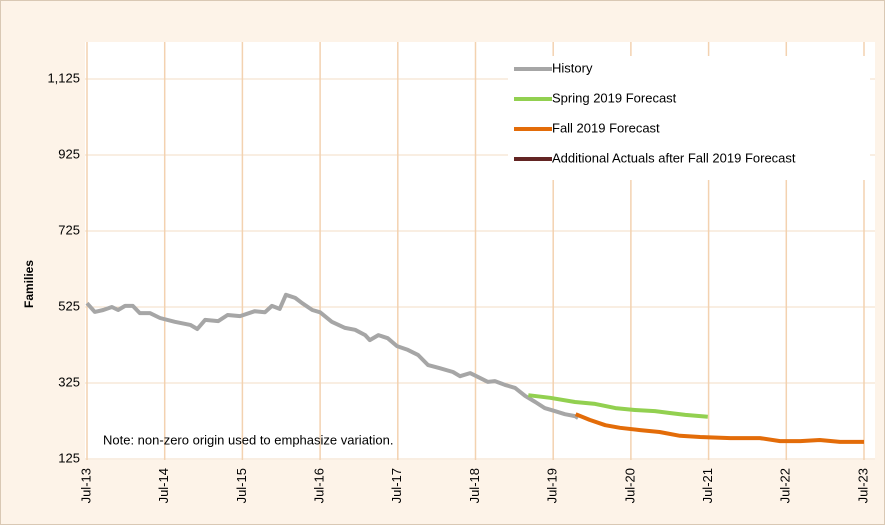 The image size is (885, 525). What do you see at coordinates (396, 485) in the screenshot?
I see `x-tick-label: Jul-17` at bounding box center [396, 485].